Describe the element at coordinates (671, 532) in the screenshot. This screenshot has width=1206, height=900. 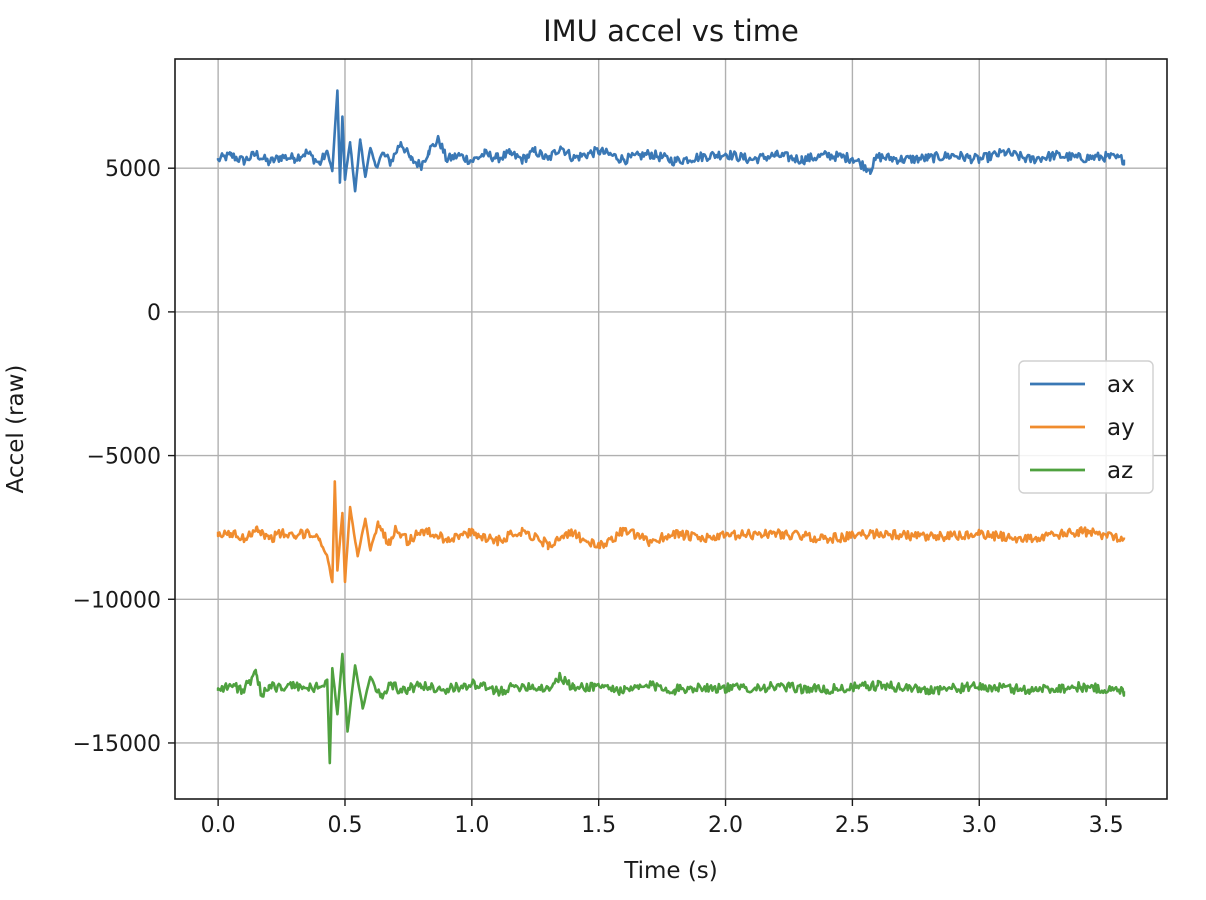
I see `series-line-ay` at that location.